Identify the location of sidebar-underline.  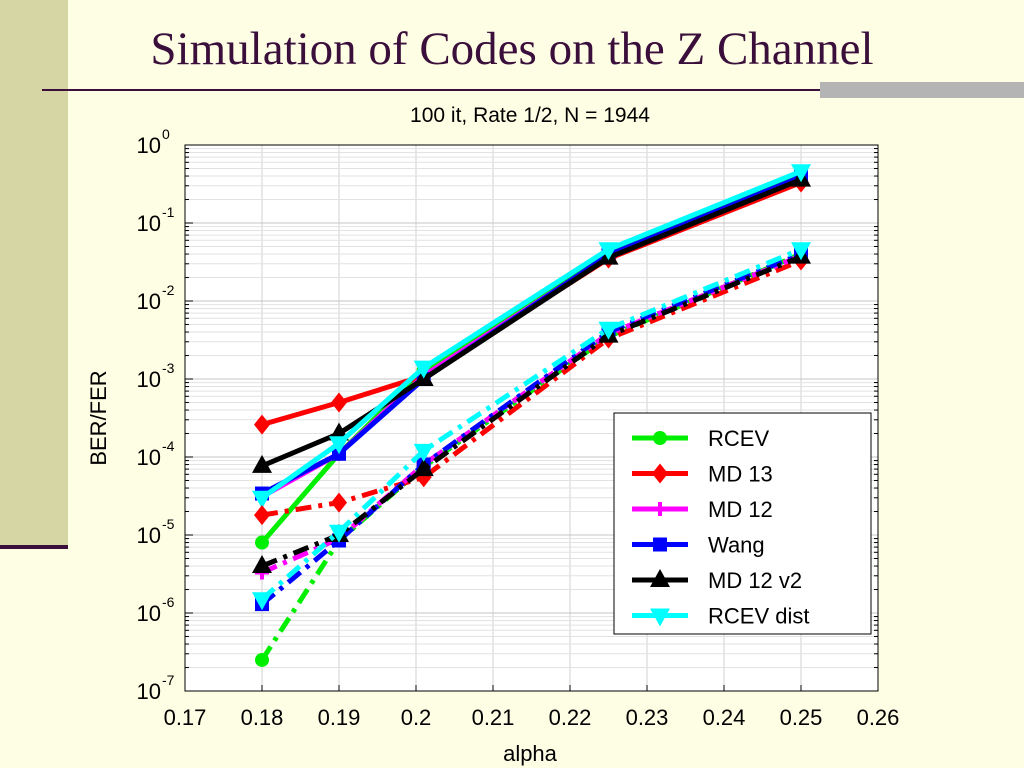
(34, 547).